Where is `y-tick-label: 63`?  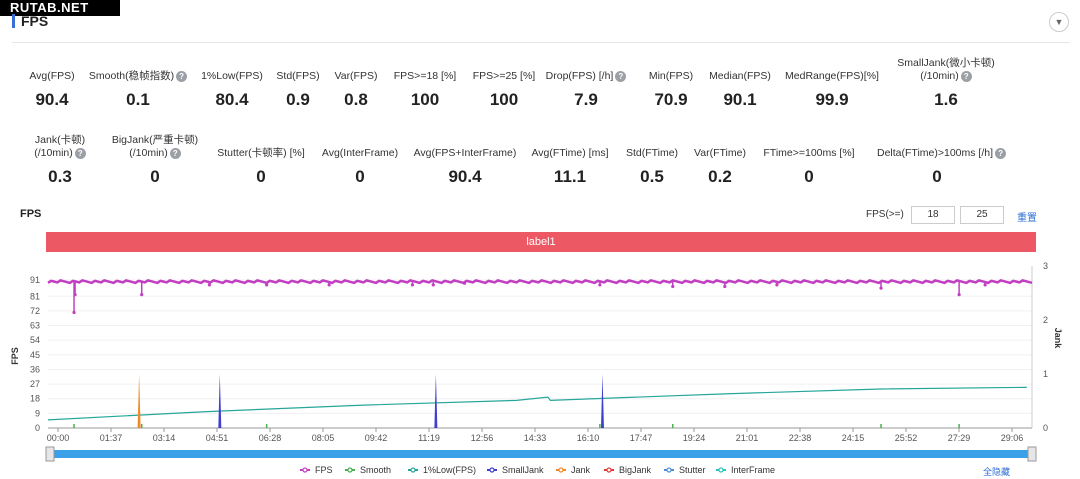 y-tick-label: 63 is located at coordinates (35, 326).